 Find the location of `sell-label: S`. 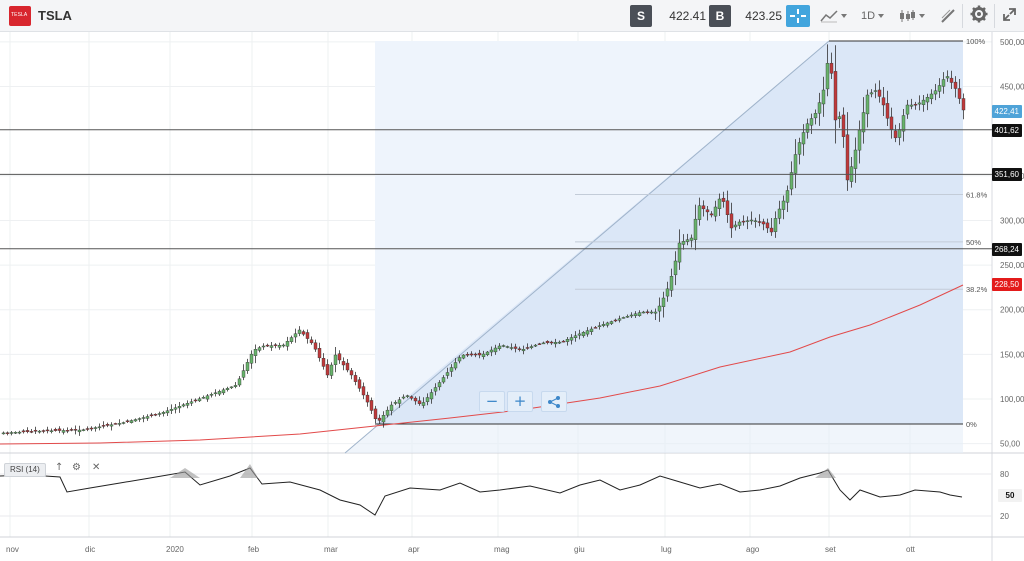

sell-label: S is located at coordinates (641, 16).